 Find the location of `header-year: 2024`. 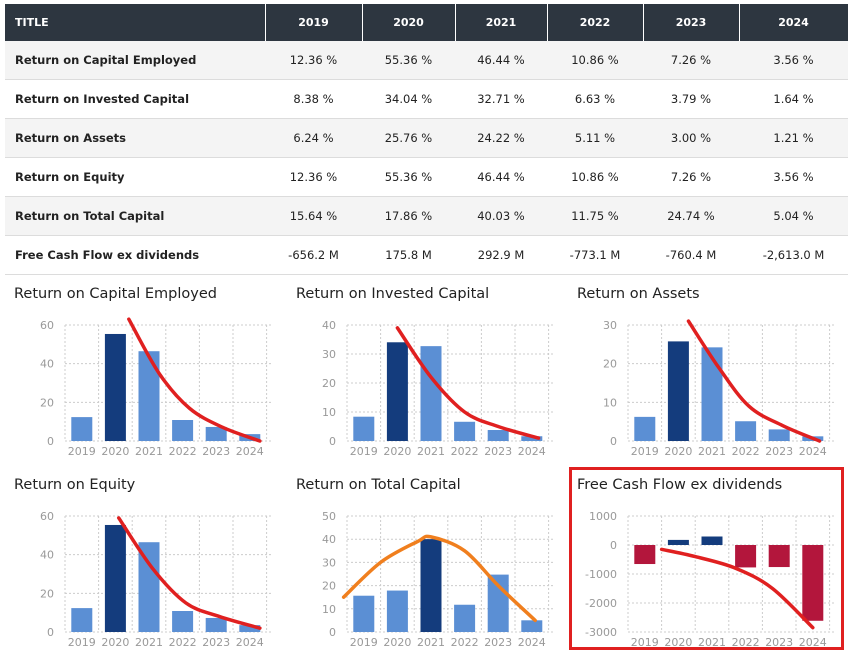

header-year: 2024 is located at coordinates (794, 22).